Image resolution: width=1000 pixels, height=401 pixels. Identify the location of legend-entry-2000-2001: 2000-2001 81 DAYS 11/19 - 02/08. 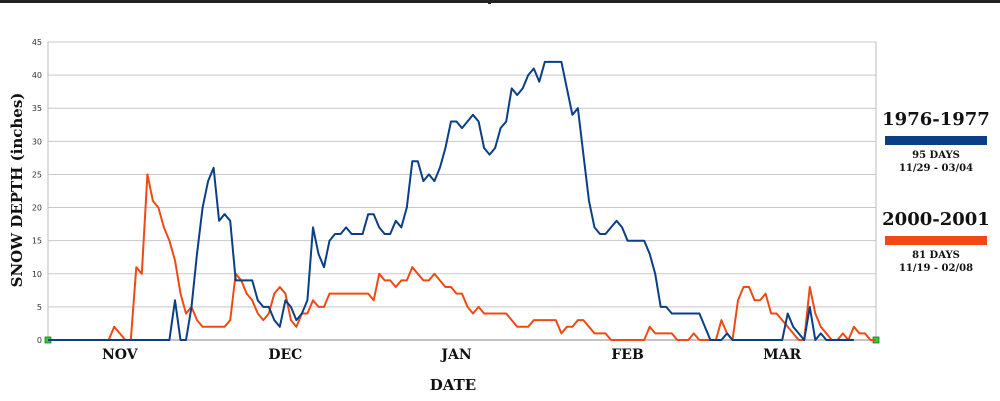
(935, 242).